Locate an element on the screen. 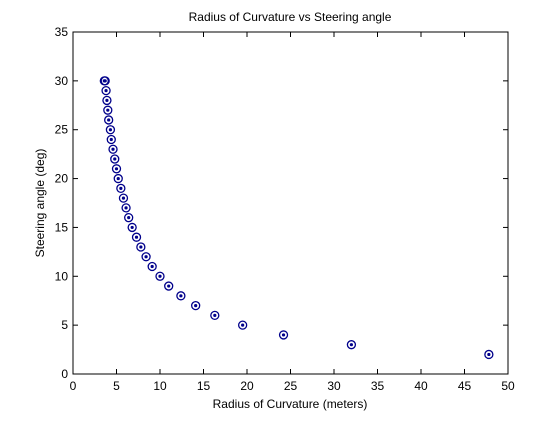  y-tick-label: 15 is located at coordinates (62, 227).